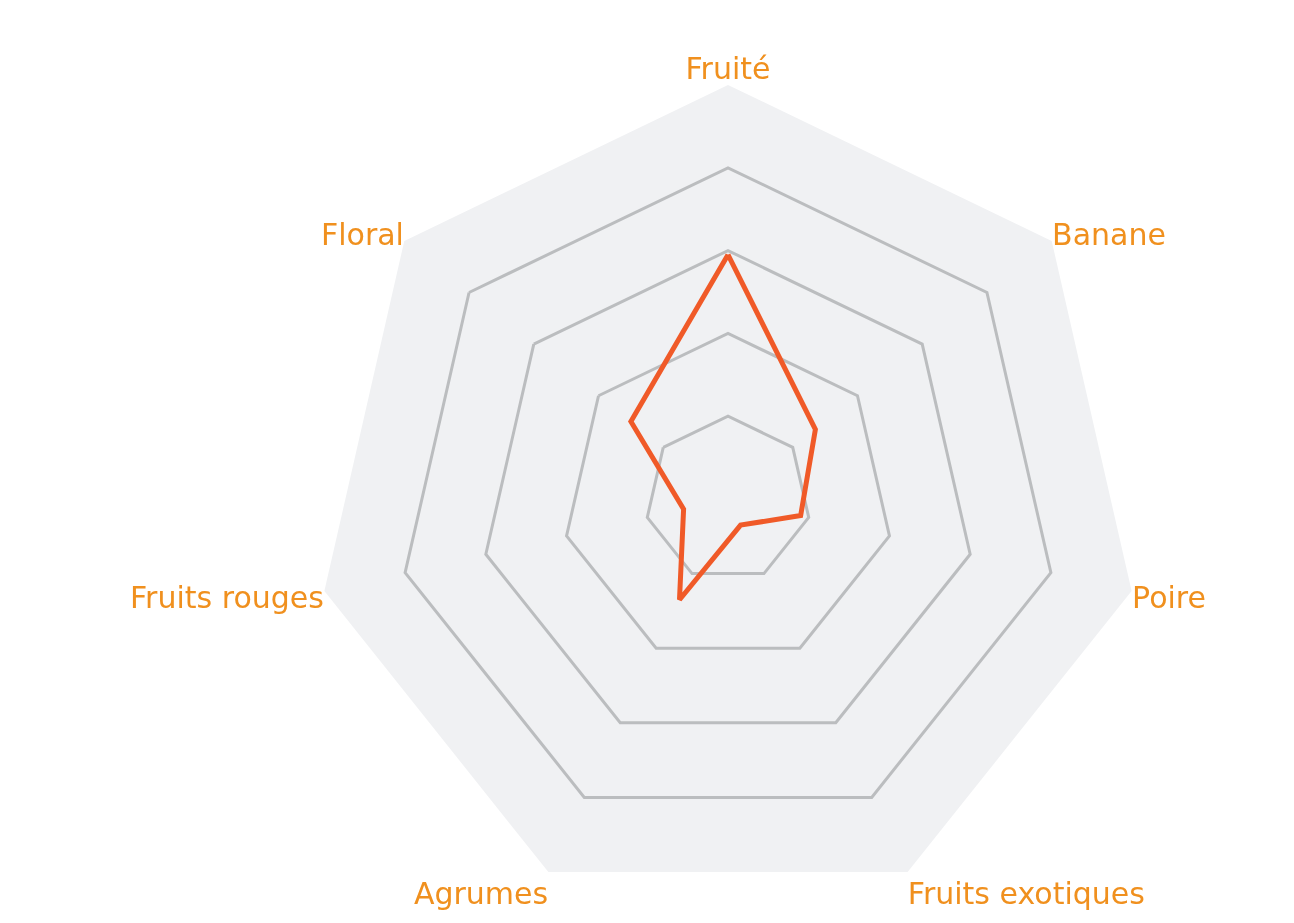 This screenshot has width=1294, height=923. What do you see at coordinates (1026, 894) in the screenshot?
I see `spoke-label: Fruits exotiques` at bounding box center [1026, 894].